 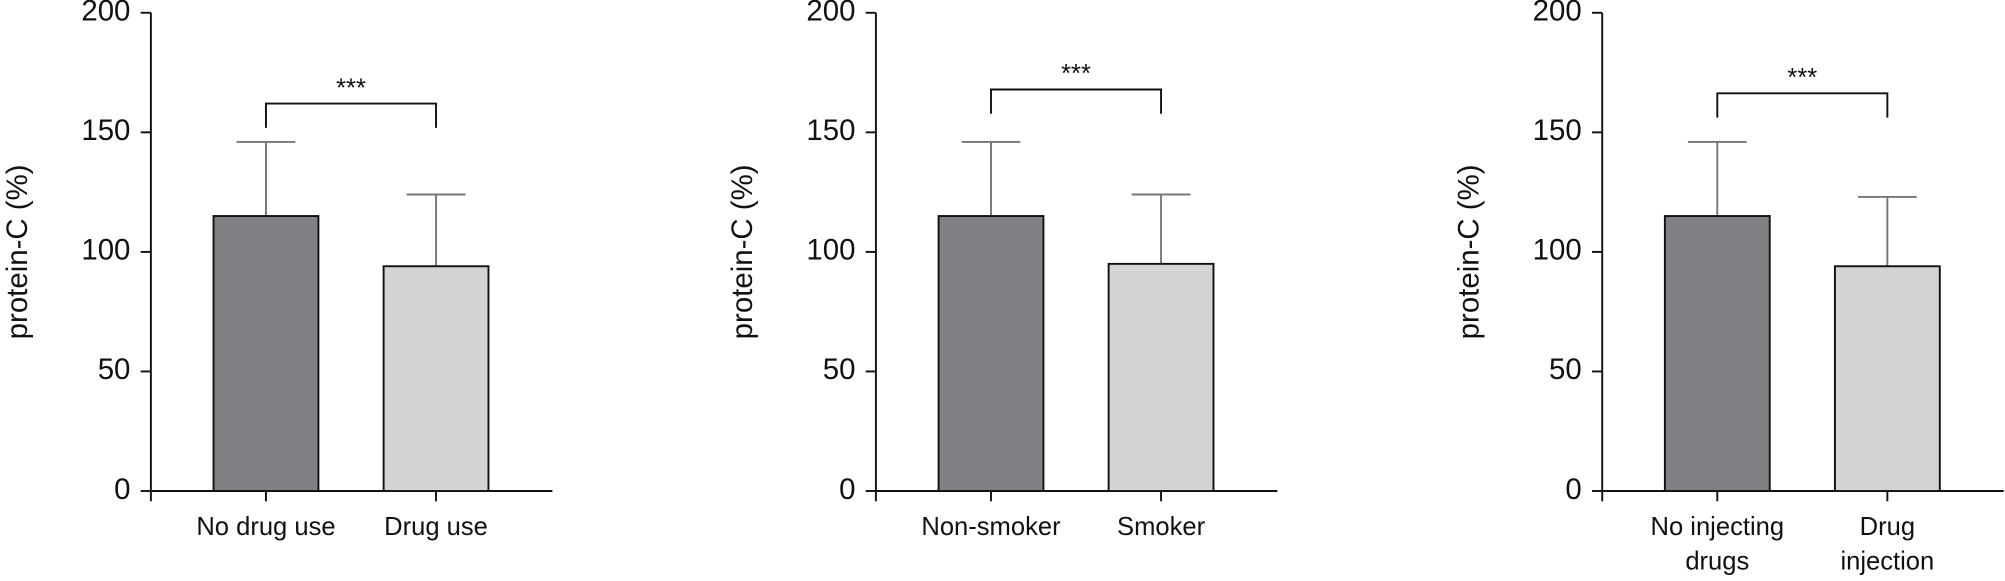 I want to click on x-tick-label: Non-smoker, so click(x=991, y=527).